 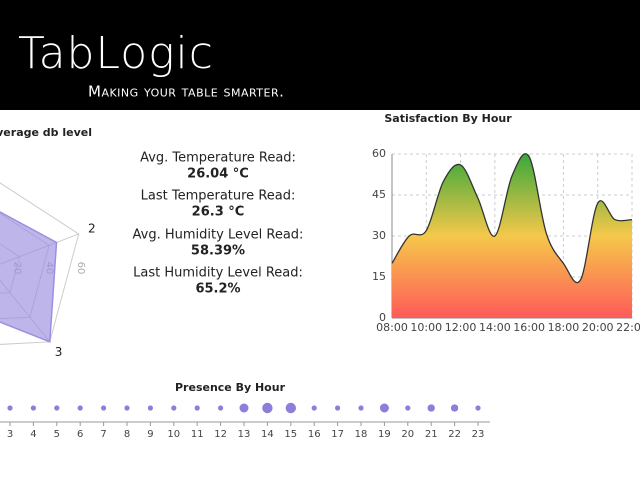 I want to click on x-tick-label: 13, so click(x=244, y=434).